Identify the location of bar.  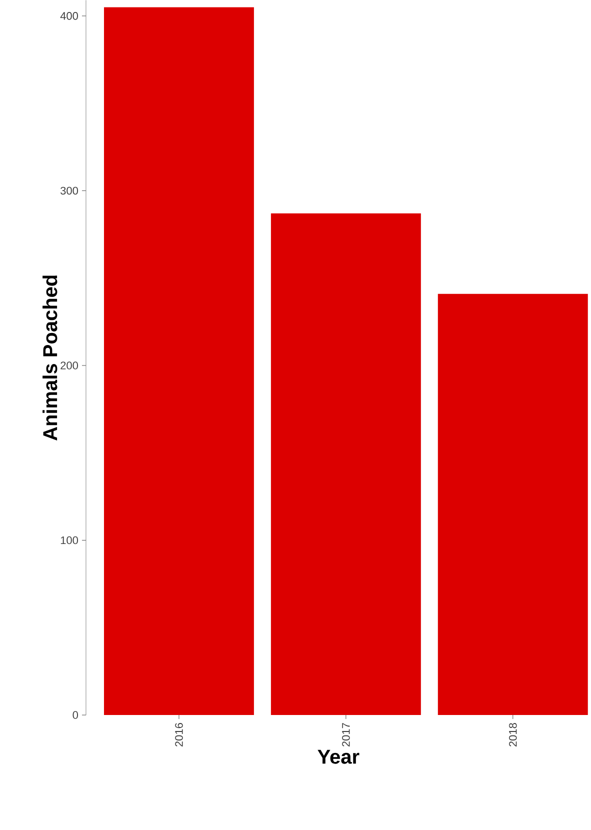
(513, 505).